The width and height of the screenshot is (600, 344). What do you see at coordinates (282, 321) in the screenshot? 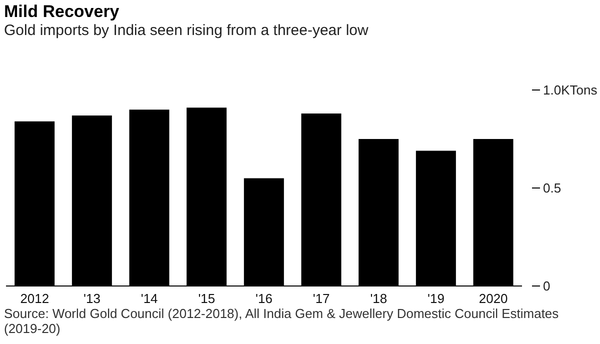
I see `source-note: Source: World Gold Council (2012-2018), All India Gem & Jewellery Domestic Council Estimates (2019-20)` at bounding box center [282, 321].